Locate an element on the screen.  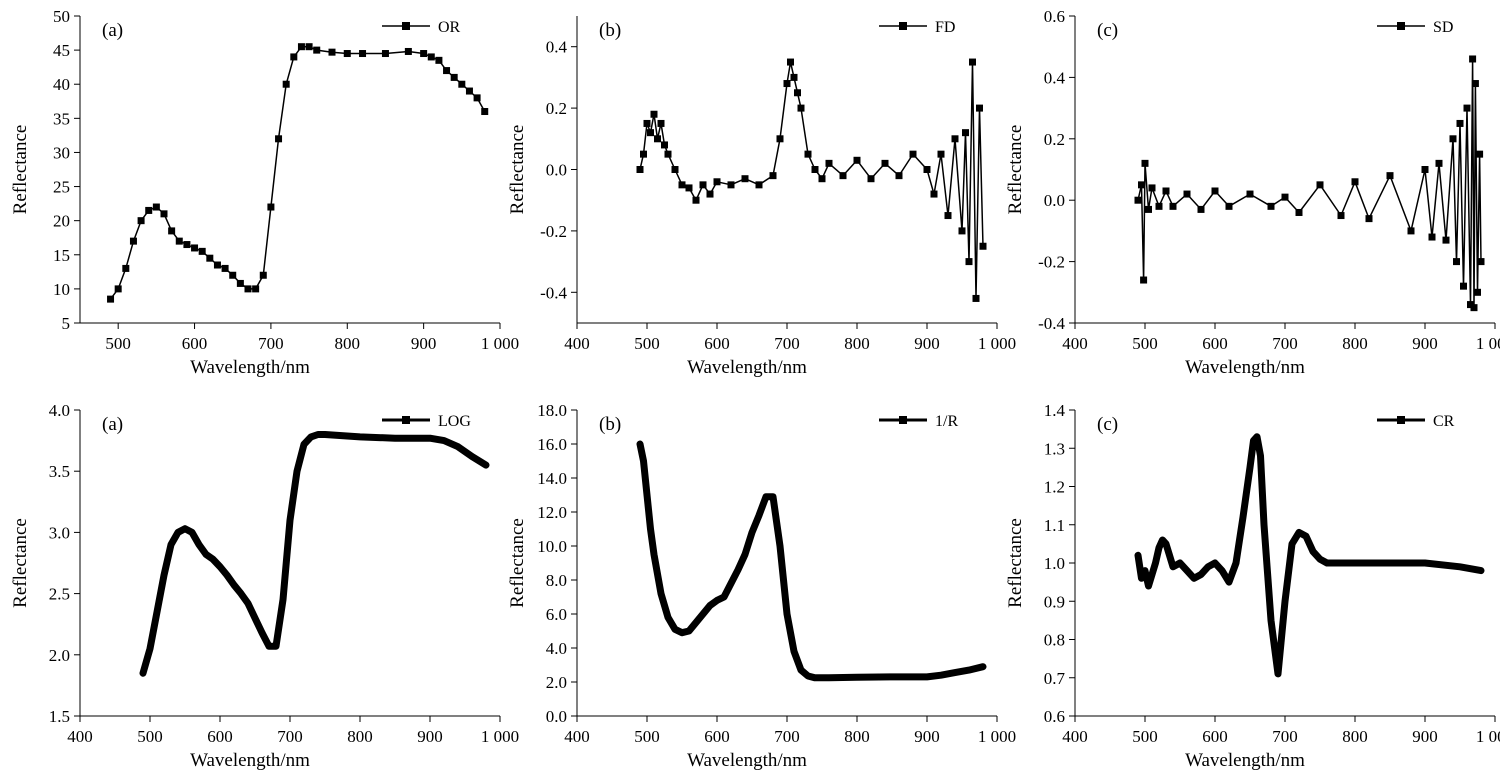
series-or is located at coordinates (298, 173).